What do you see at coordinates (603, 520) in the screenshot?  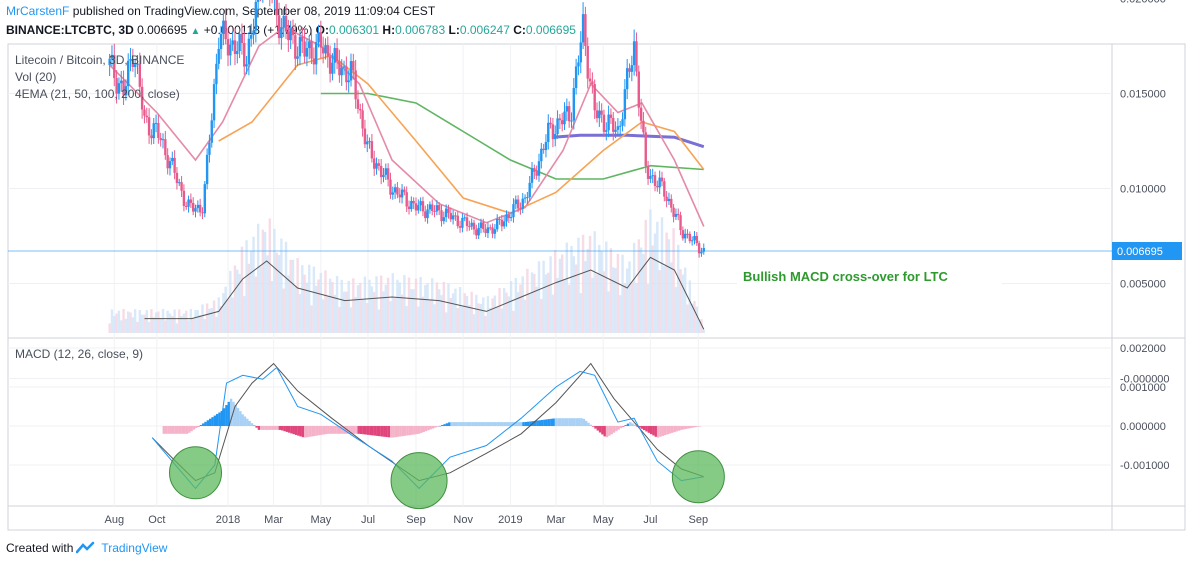 I see `time-tick-label: May` at bounding box center [603, 520].